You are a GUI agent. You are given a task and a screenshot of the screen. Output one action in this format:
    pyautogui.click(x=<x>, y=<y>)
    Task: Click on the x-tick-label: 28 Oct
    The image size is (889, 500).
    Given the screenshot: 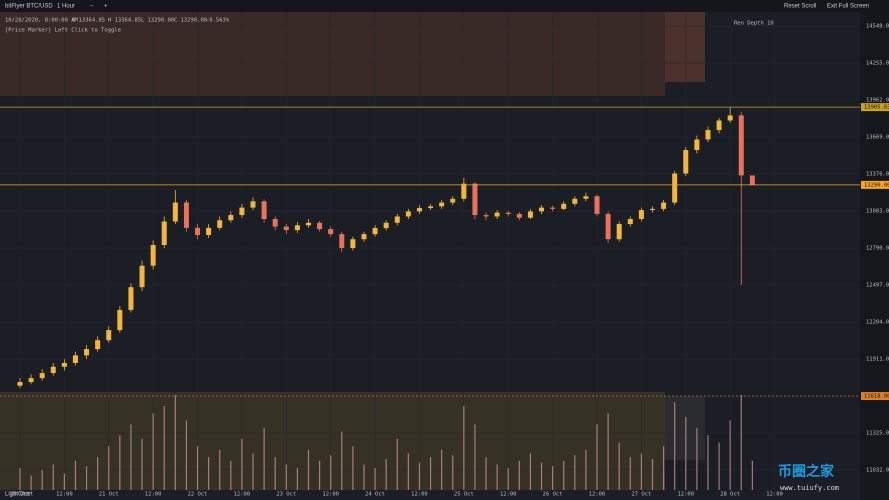 What is the action you would take?
    pyautogui.click(x=730, y=495)
    